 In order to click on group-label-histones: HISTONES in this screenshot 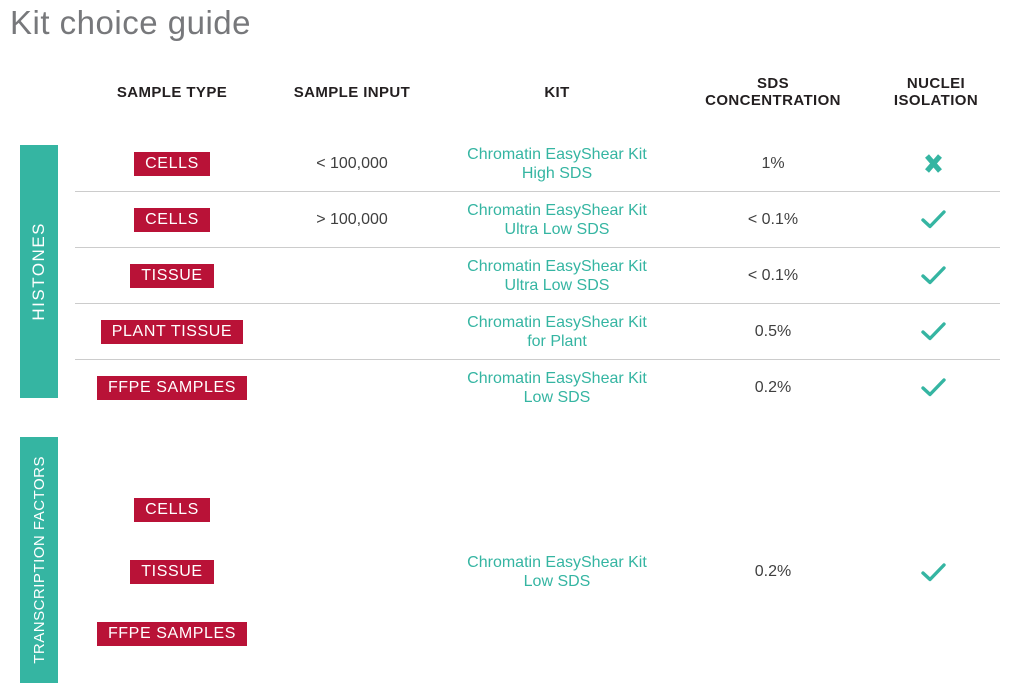, I will do `click(38, 271)`.